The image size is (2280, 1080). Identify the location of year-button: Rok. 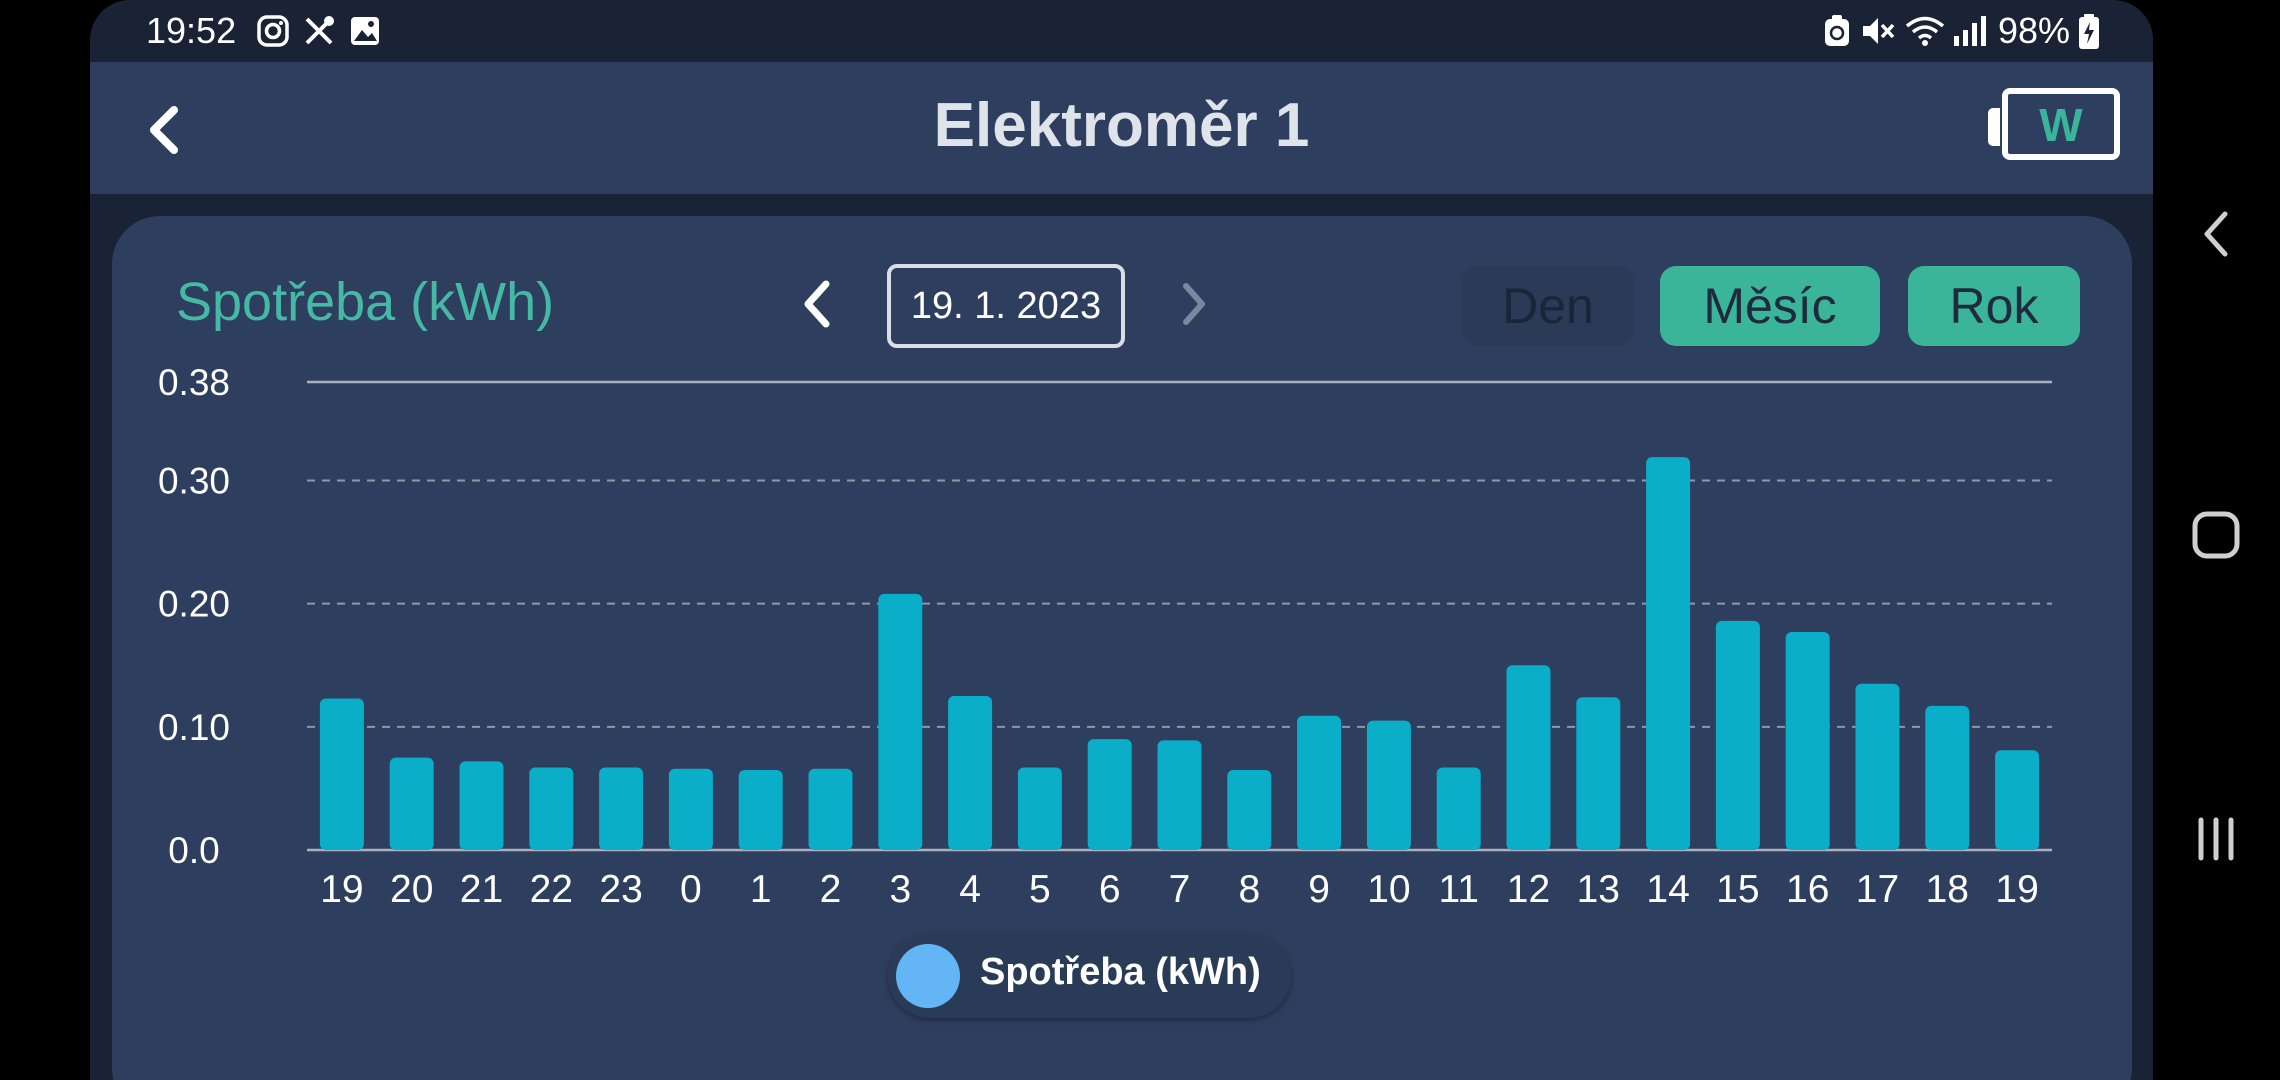
(1994, 306).